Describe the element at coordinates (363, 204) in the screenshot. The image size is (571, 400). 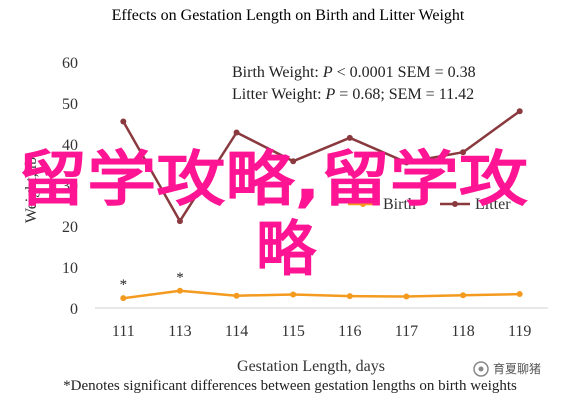
I see `legend-marker-birth` at that location.